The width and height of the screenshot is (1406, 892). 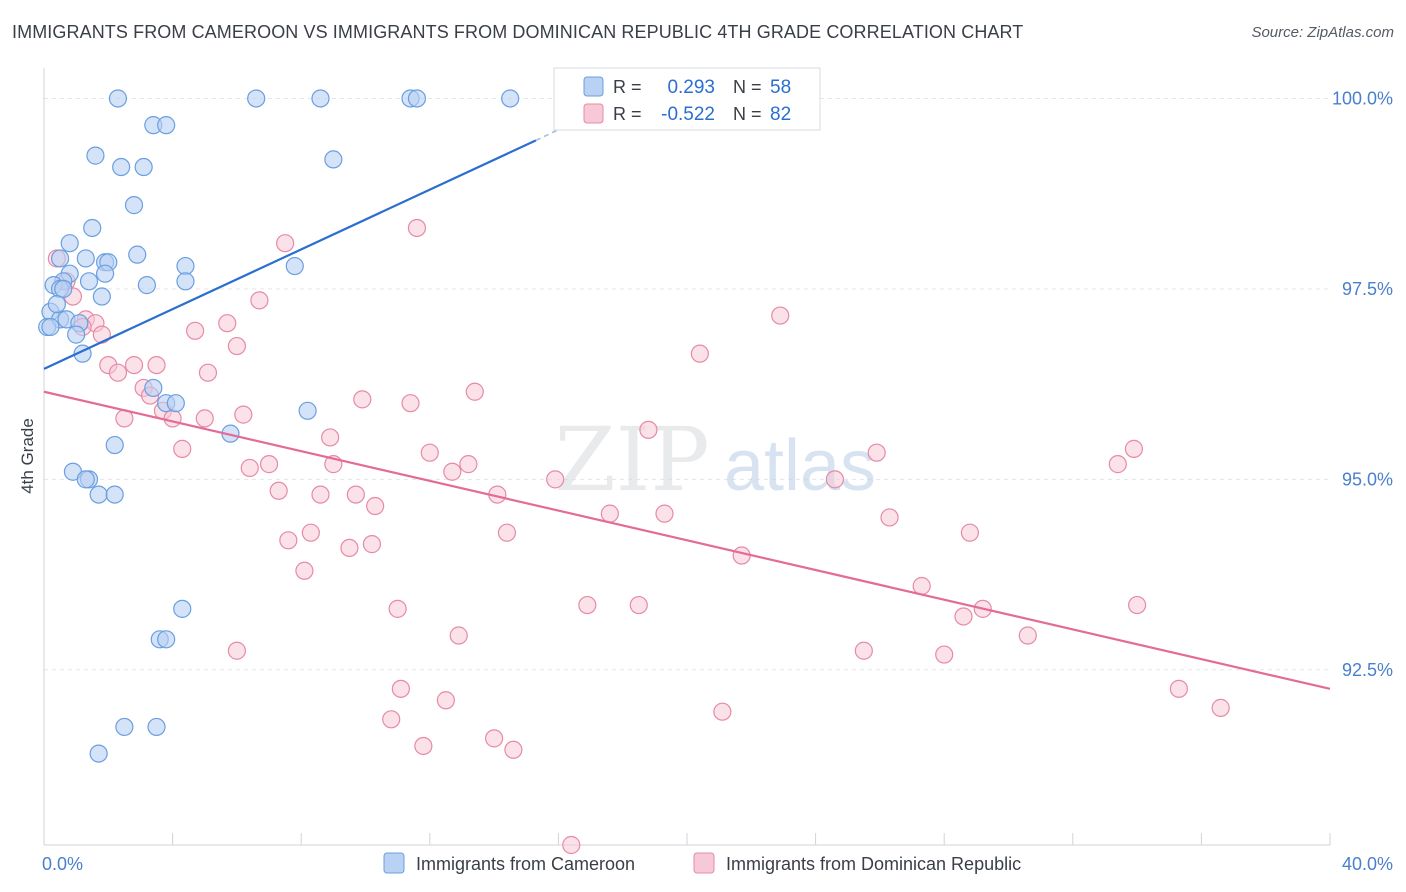 What do you see at coordinates (1322, 32) in the screenshot?
I see `source-label: Source: ZipAtlas.com` at bounding box center [1322, 32].